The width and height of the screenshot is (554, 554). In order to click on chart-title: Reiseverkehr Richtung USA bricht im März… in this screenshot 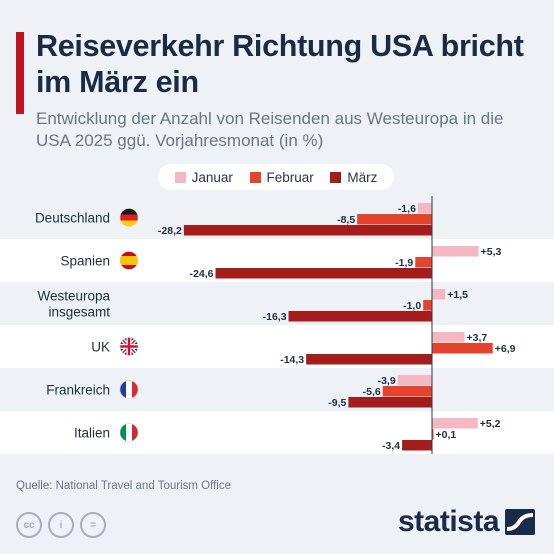, I will do `click(280, 64)`.